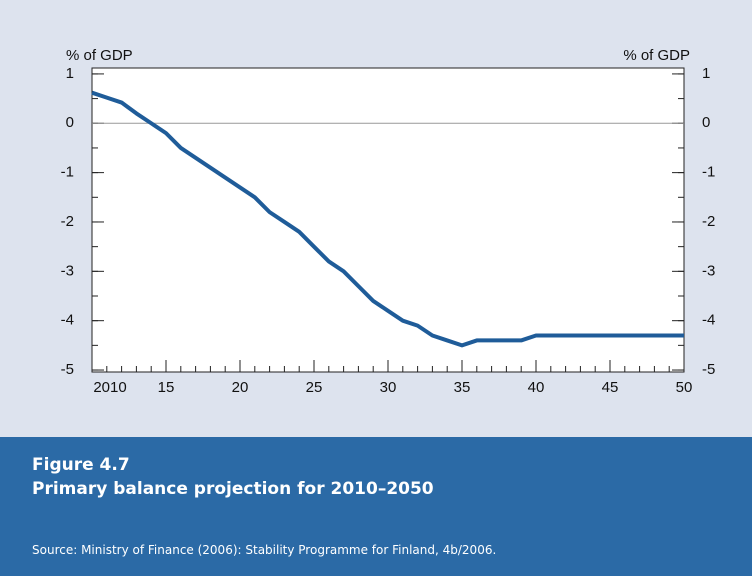 The height and width of the screenshot is (576, 752). What do you see at coordinates (67, 172) in the screenshot?
I see `y-tick-label: -1` at bounding box center [67, 172].